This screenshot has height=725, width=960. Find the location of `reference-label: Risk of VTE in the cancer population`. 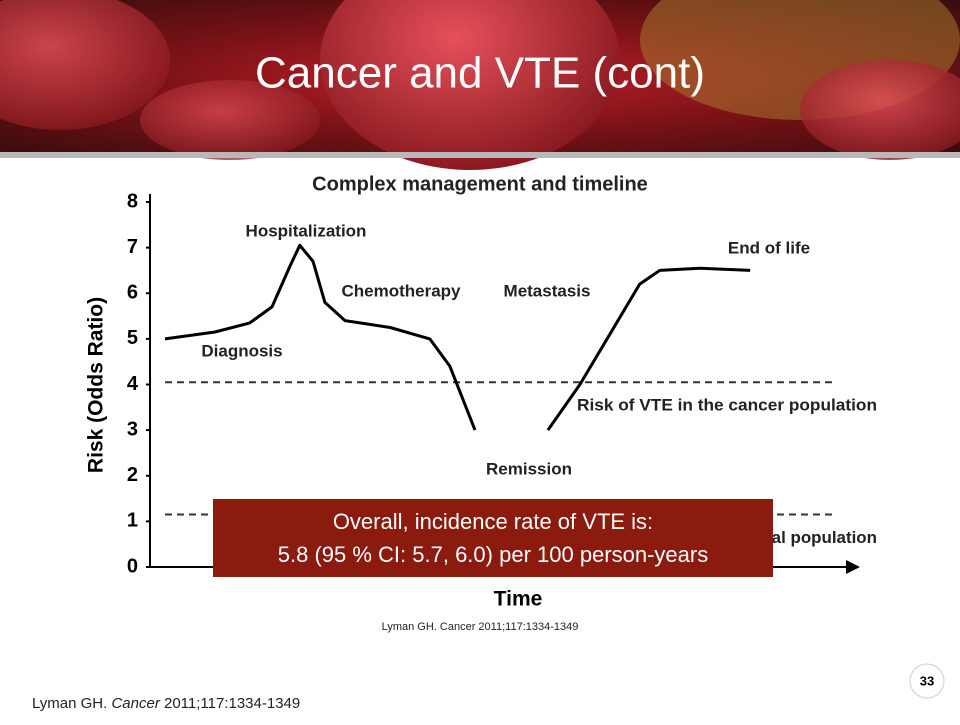

reference-label: Risk of VTE in the cancer population is located at coordinates (727, 405).